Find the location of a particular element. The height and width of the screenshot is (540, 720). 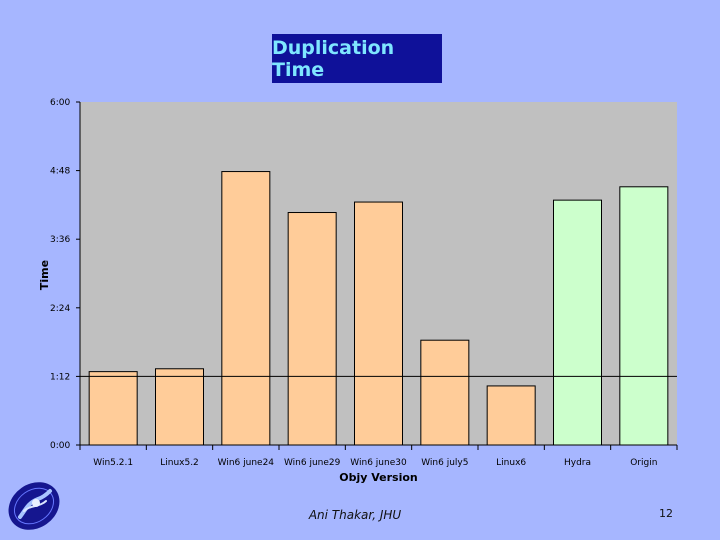

bar-win6-june30 is located at coordinates (378, 323).